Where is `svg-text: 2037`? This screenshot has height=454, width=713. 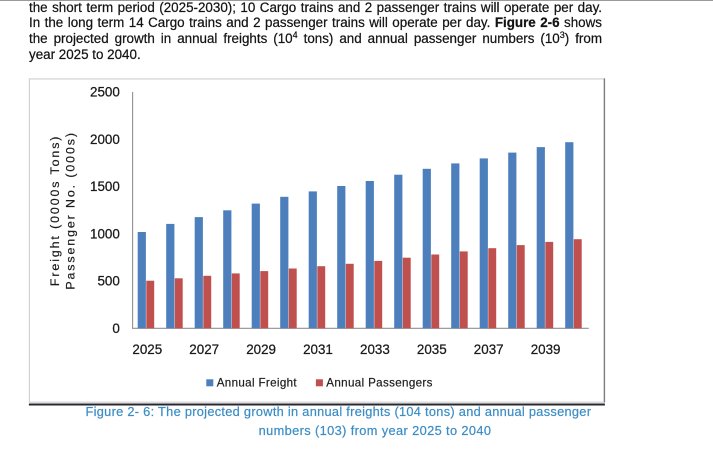 svg-text: 2037 is located at coordinates (489, 349).